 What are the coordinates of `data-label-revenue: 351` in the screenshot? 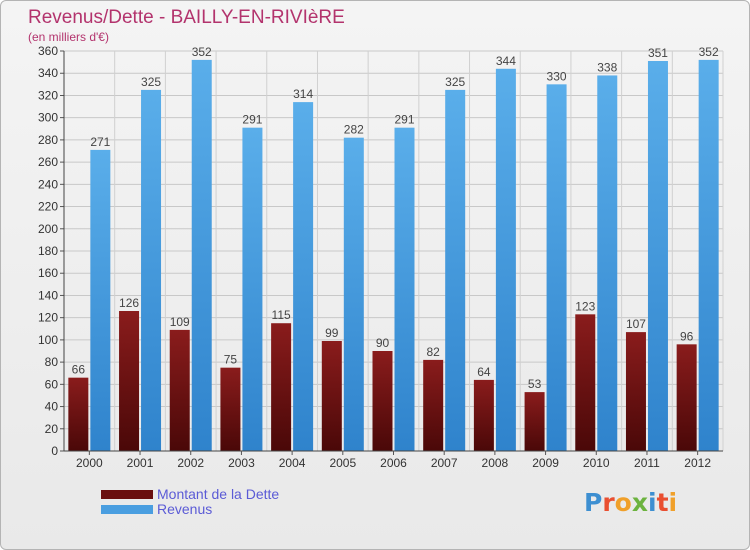 It's located at (658, 53).